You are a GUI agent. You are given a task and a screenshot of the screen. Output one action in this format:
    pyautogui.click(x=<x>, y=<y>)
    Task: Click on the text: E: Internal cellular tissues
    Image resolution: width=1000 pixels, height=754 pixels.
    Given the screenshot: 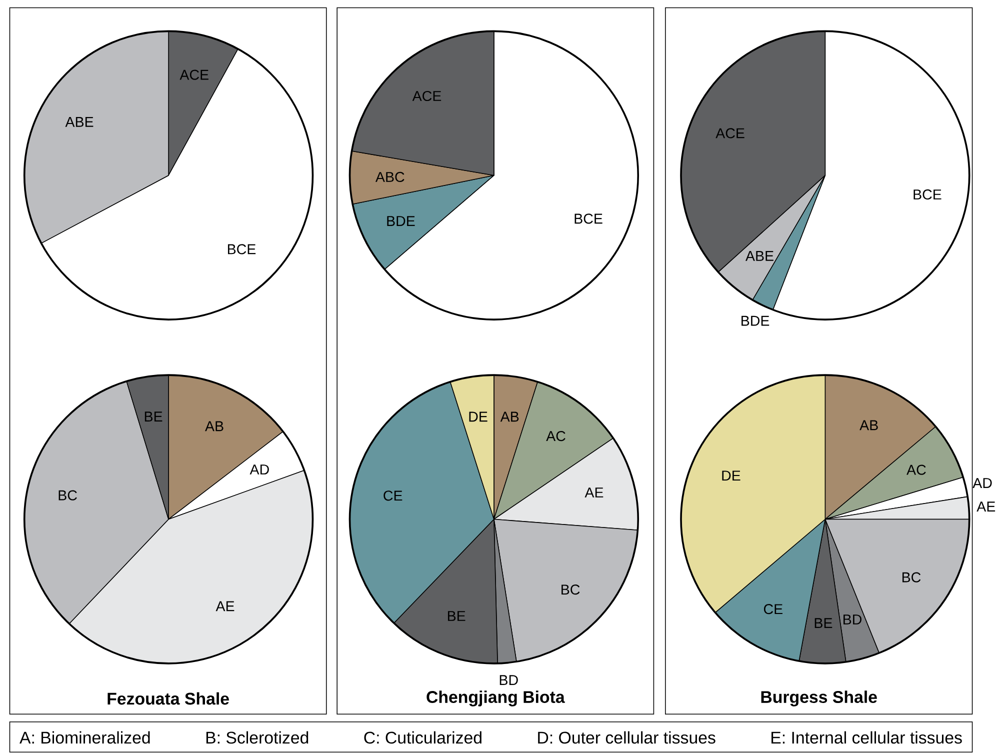 What is the action you would take?
    pyautogui.click(x=867, y=737)
    